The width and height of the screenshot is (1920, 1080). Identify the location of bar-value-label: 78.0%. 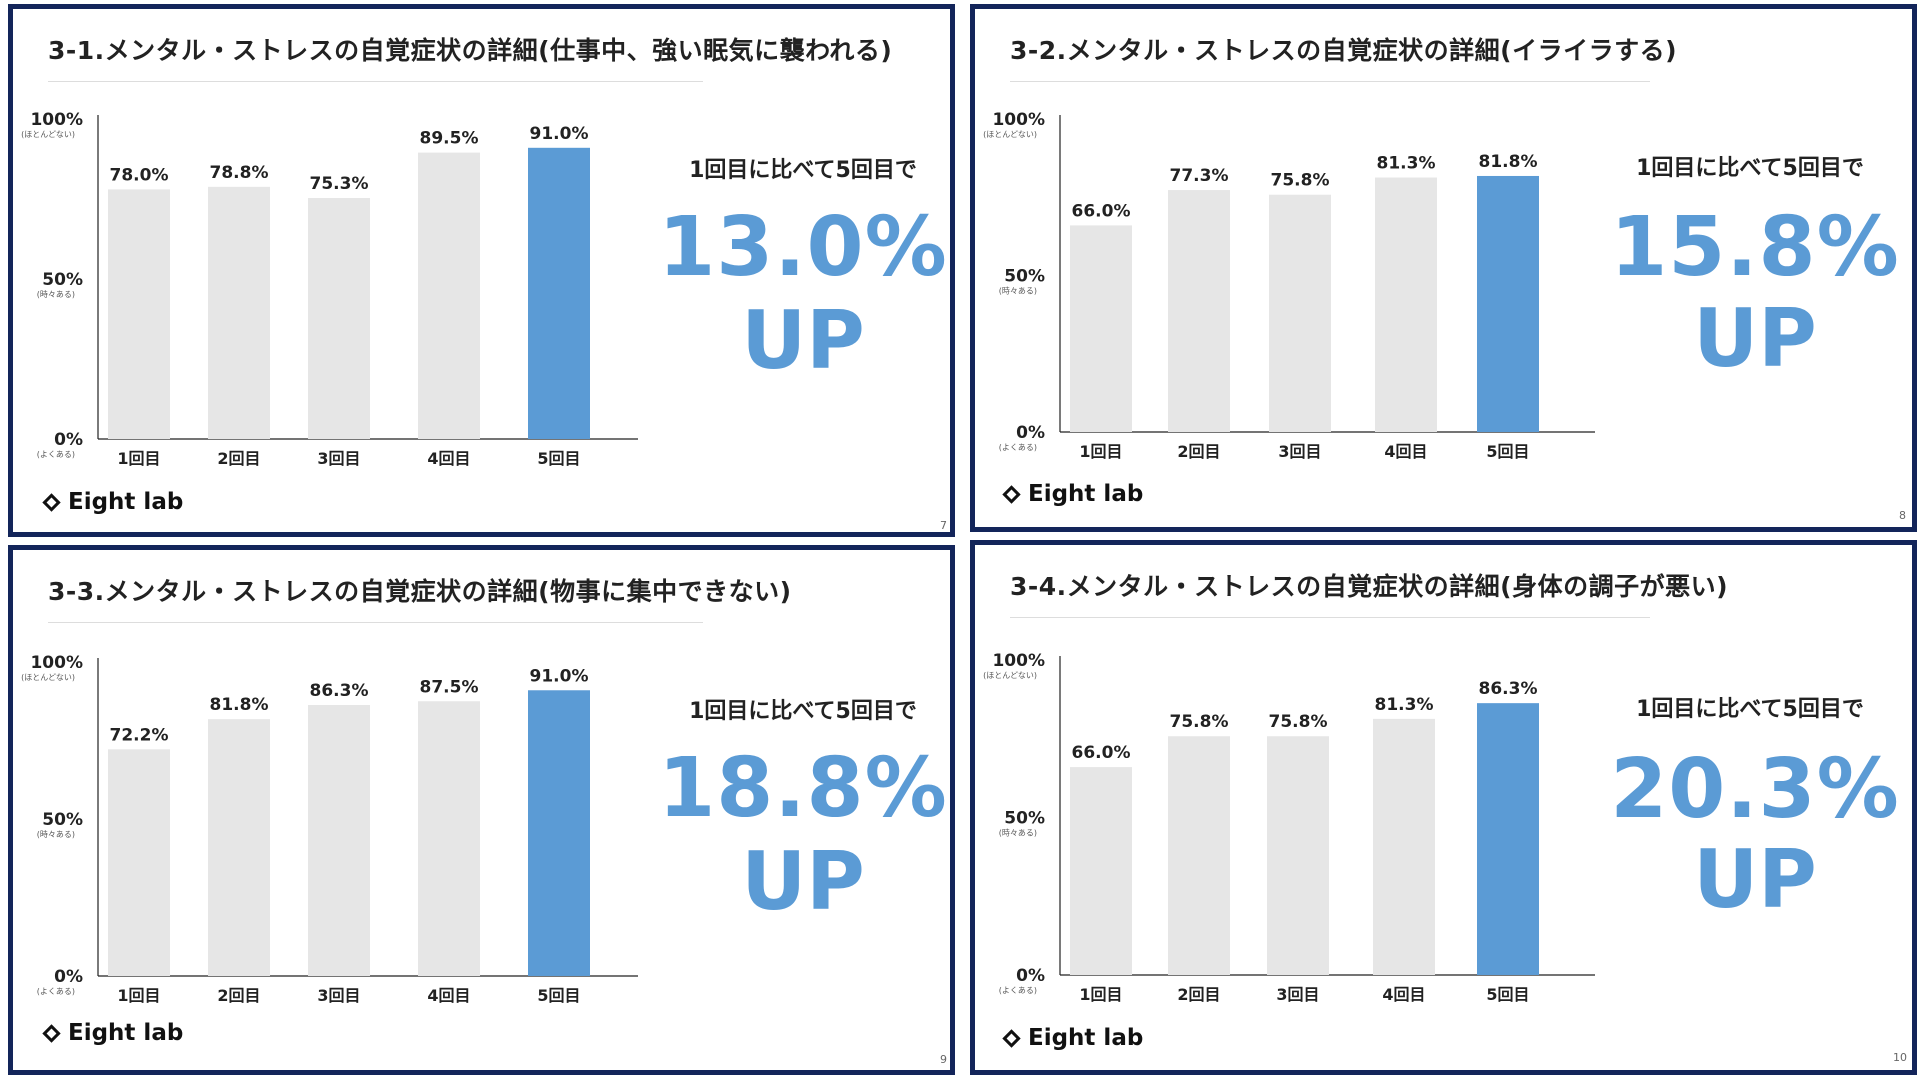
(139, 175).